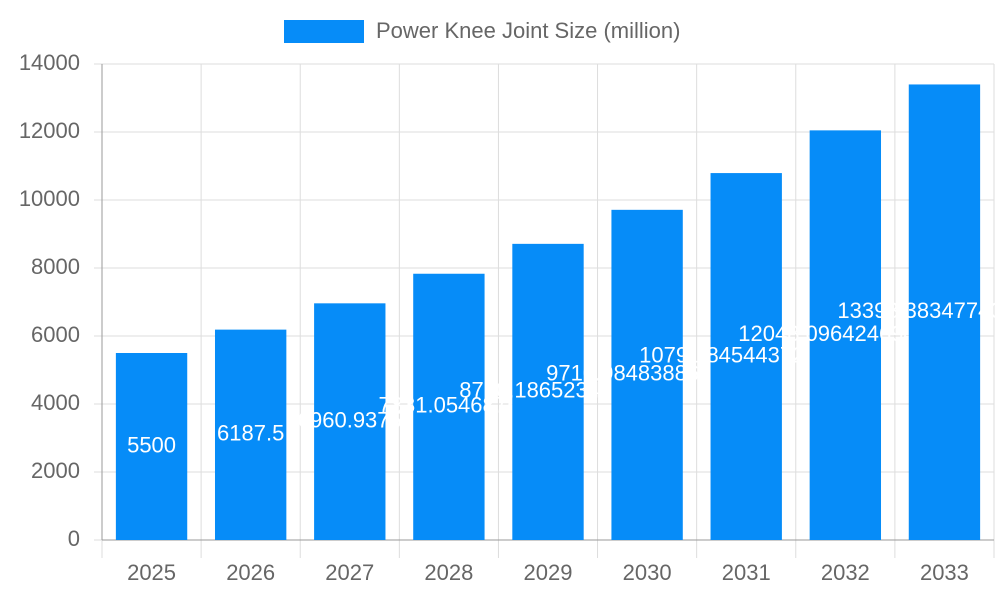  I want to click on x-tick-label: 2029, so click(548, 572).